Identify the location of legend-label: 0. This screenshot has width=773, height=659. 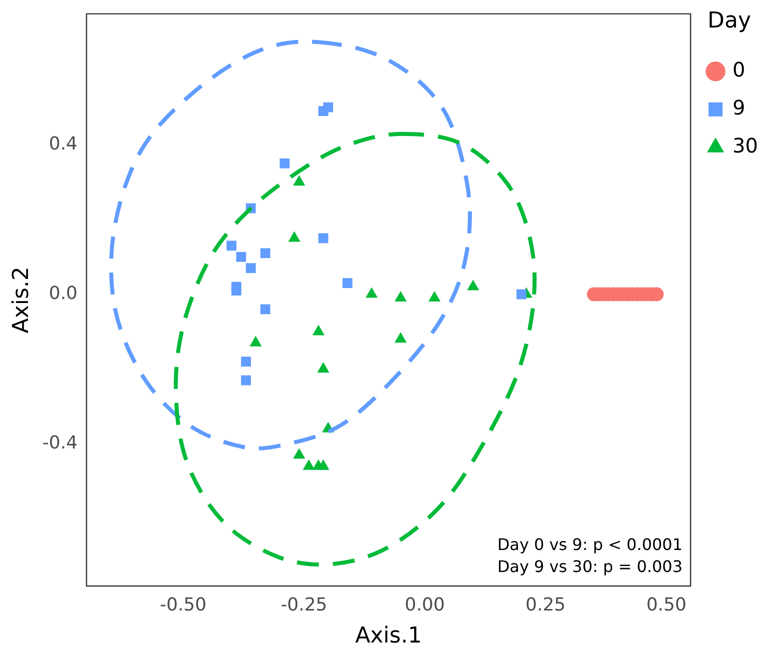
(739, 70).